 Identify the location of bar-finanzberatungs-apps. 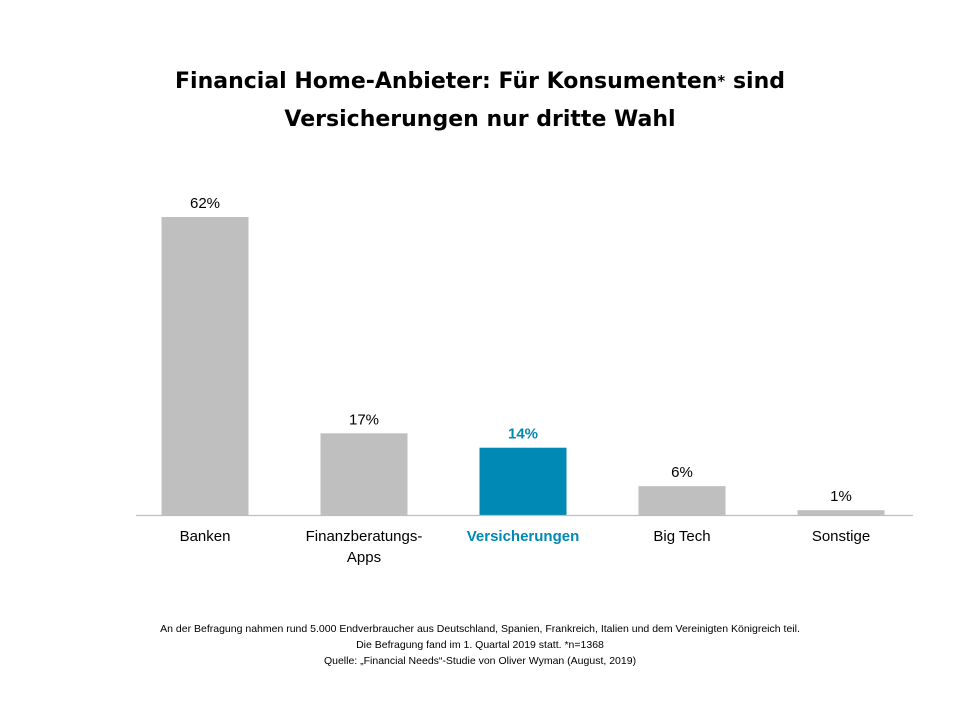
(364, 474).